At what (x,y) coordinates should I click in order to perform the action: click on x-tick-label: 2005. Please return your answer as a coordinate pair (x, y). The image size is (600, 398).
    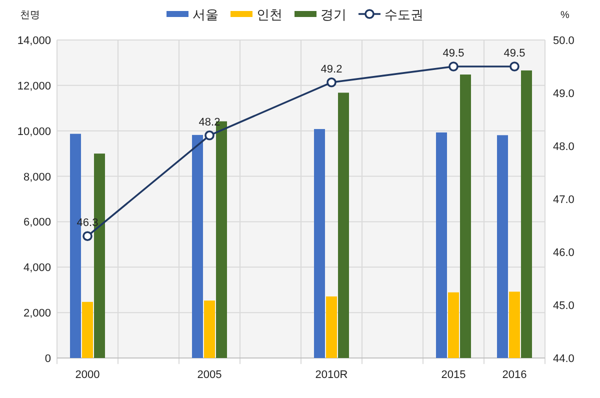
    Looking at the image, I should click on (209, 375).